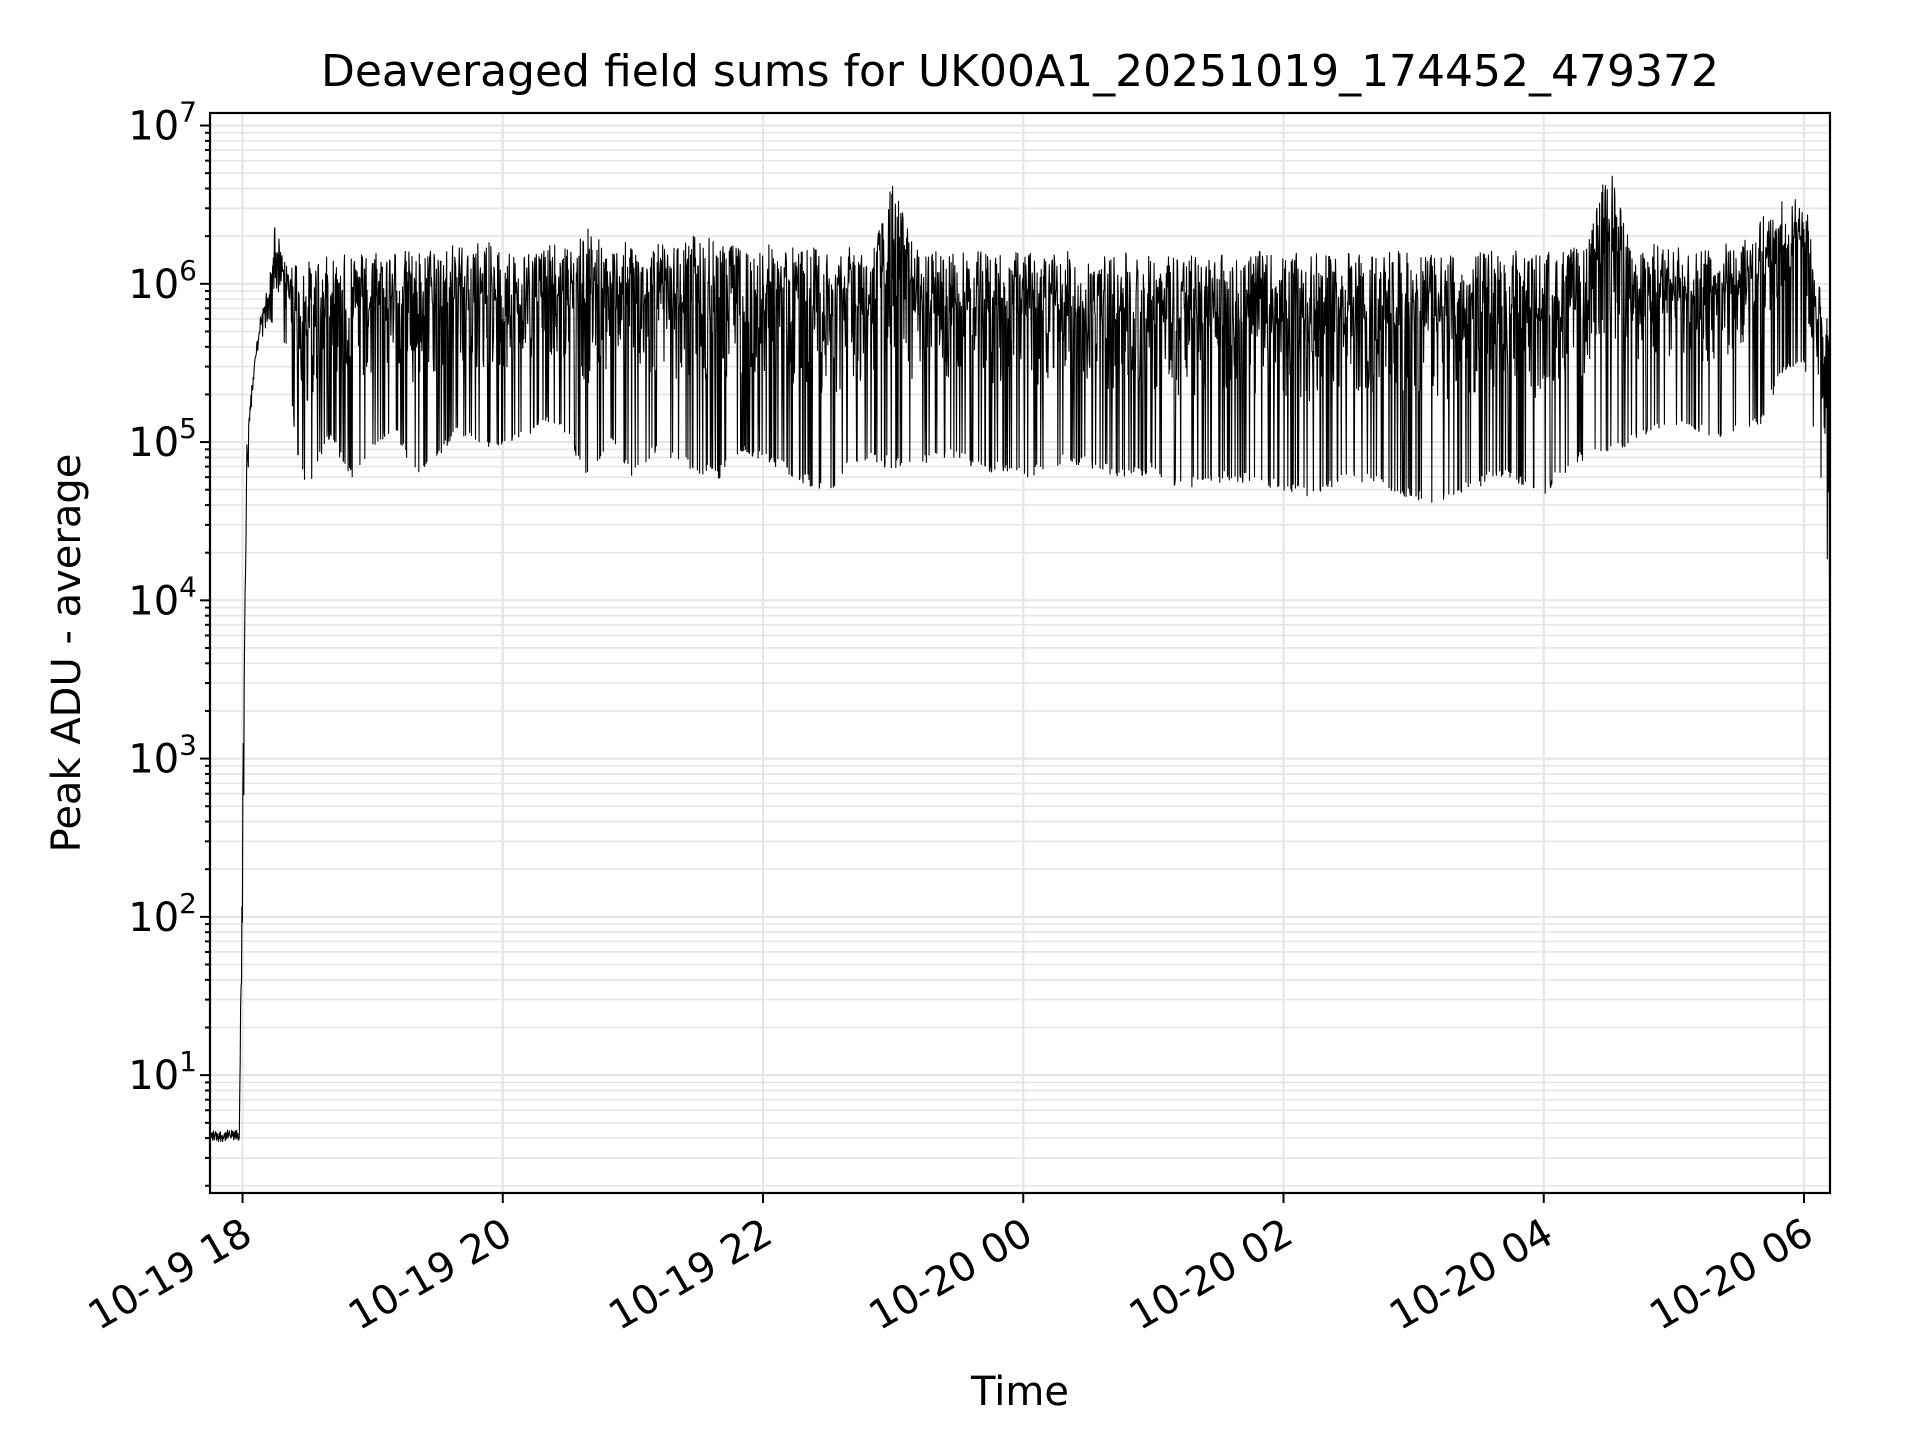 The width and height of the screenshot is (1920, 1440). What do you see at coordinates (162, 597) in the screenshot?
I see `y-tick-label: 10⁴` at bounding box center [162, 597].